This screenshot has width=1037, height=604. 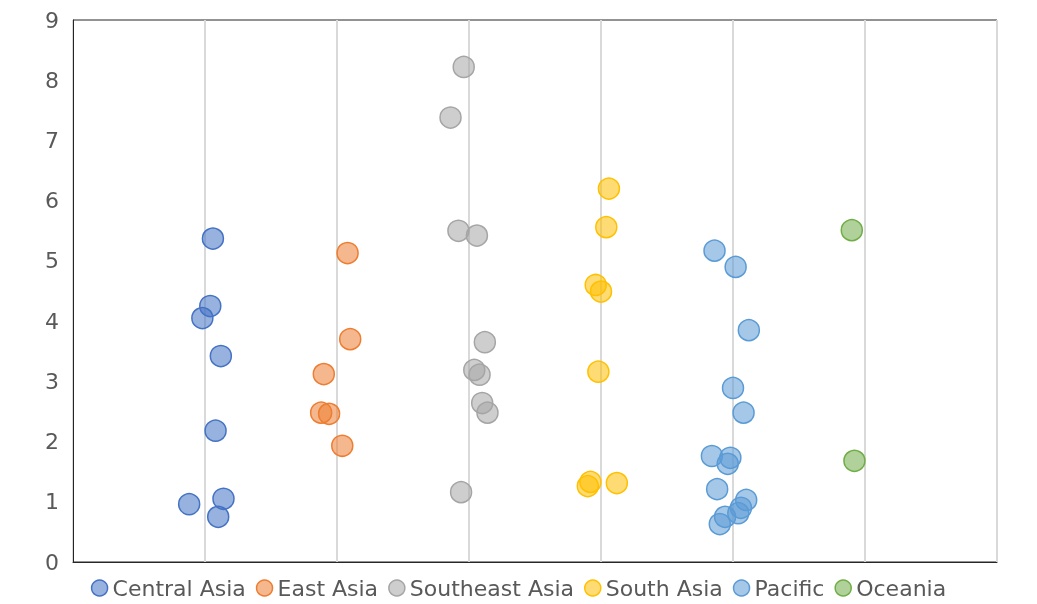 I want to click on legend-label: Central Asia, so click(x=179, y=588).